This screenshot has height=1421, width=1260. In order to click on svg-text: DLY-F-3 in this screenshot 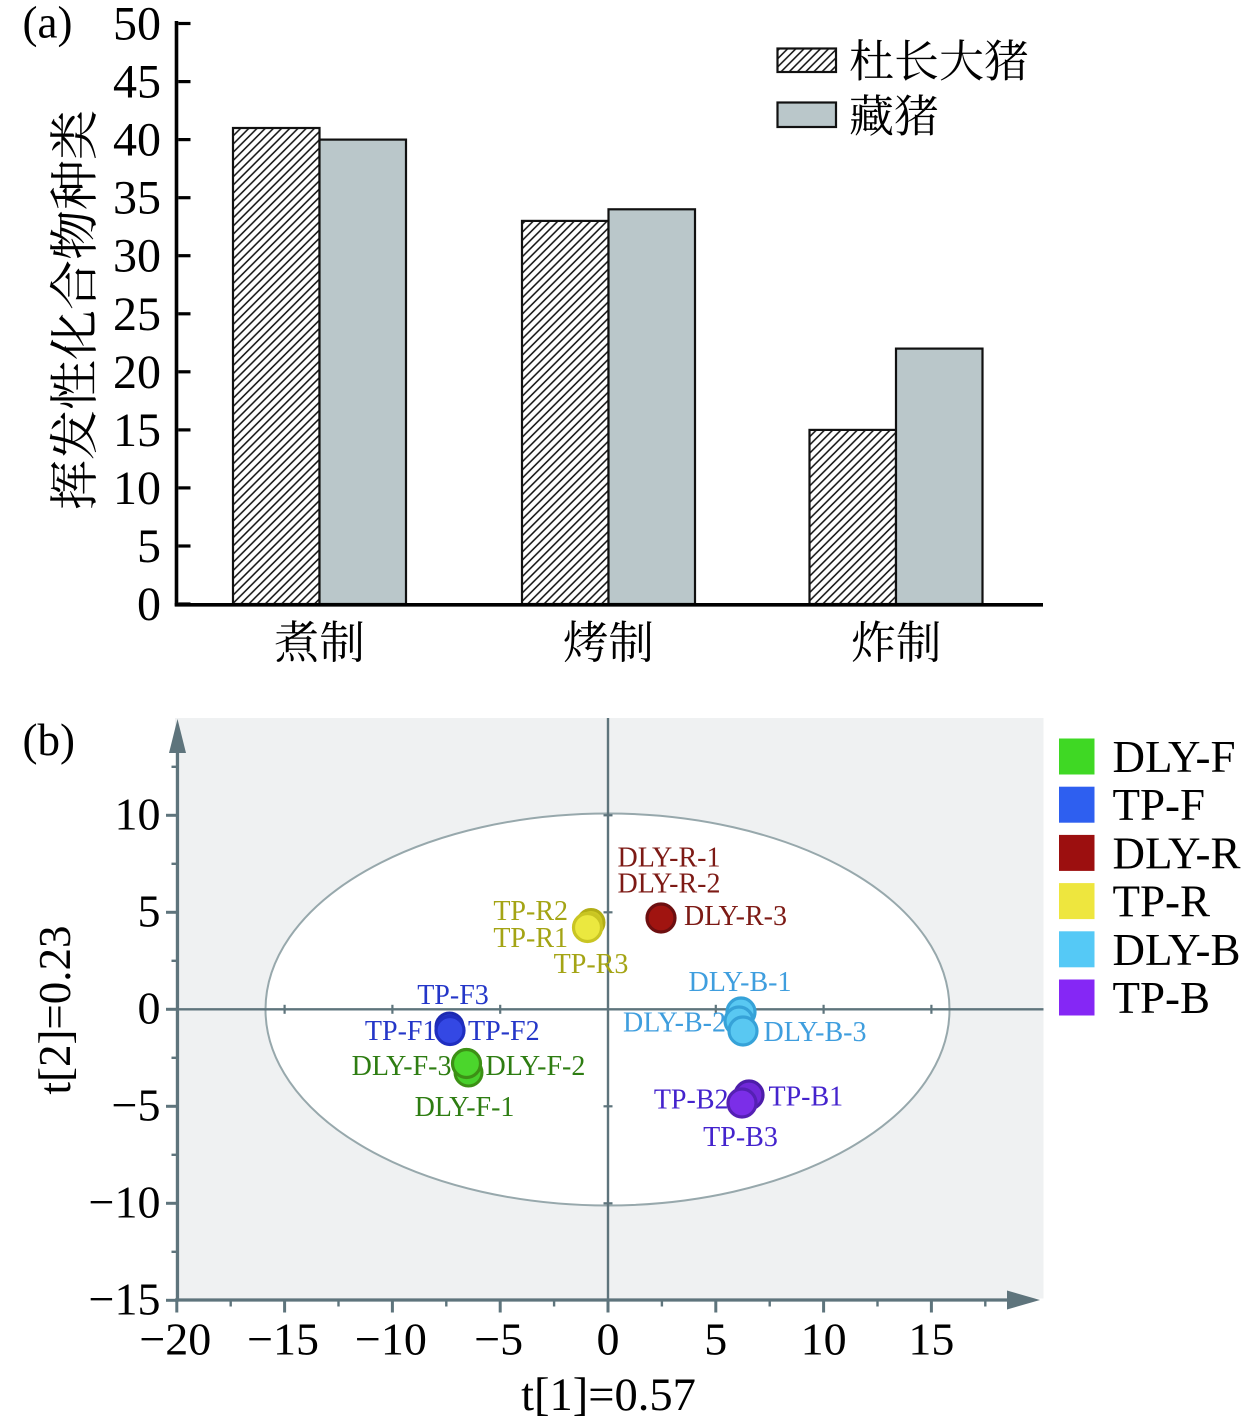, I will do `click(402, 1066)`.